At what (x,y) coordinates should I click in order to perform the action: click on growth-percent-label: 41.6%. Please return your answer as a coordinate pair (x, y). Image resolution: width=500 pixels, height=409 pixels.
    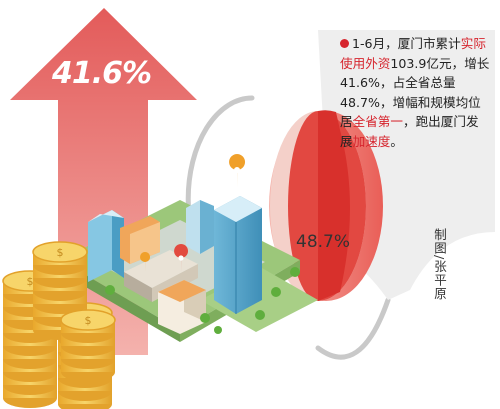
    Looking at the image, I should click on (102, 73).